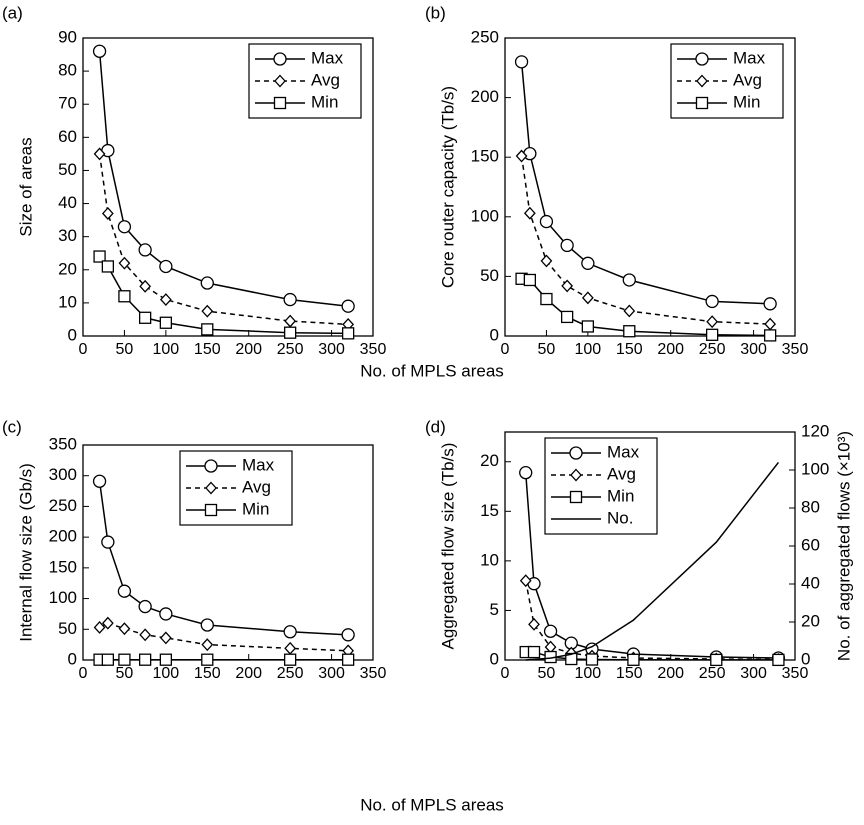  Describe the element at coordinates (63, 443) in the screenshot. I see `y-tick-label: 350` at that location.